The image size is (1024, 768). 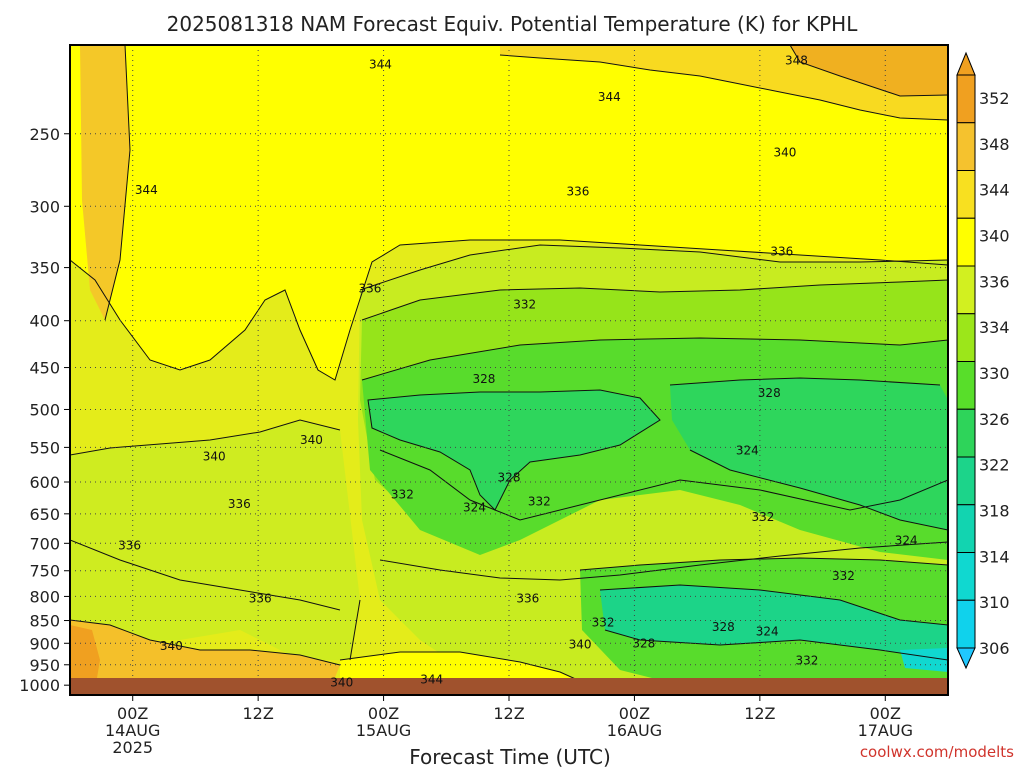 What do you see at coordinates (44, 643) in the screenshot?
I see `y-tick-label: 900` at bounding box center [44, 643].